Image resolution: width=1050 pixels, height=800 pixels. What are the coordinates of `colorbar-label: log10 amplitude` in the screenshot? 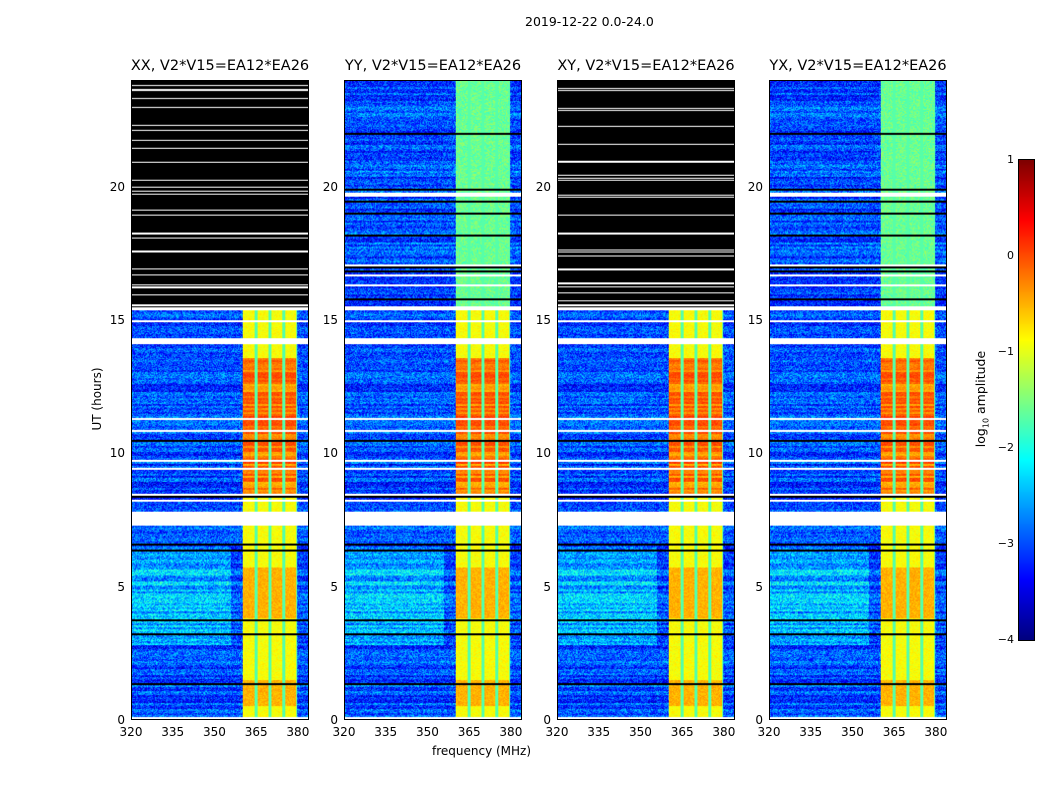 It's located at (982, 399).